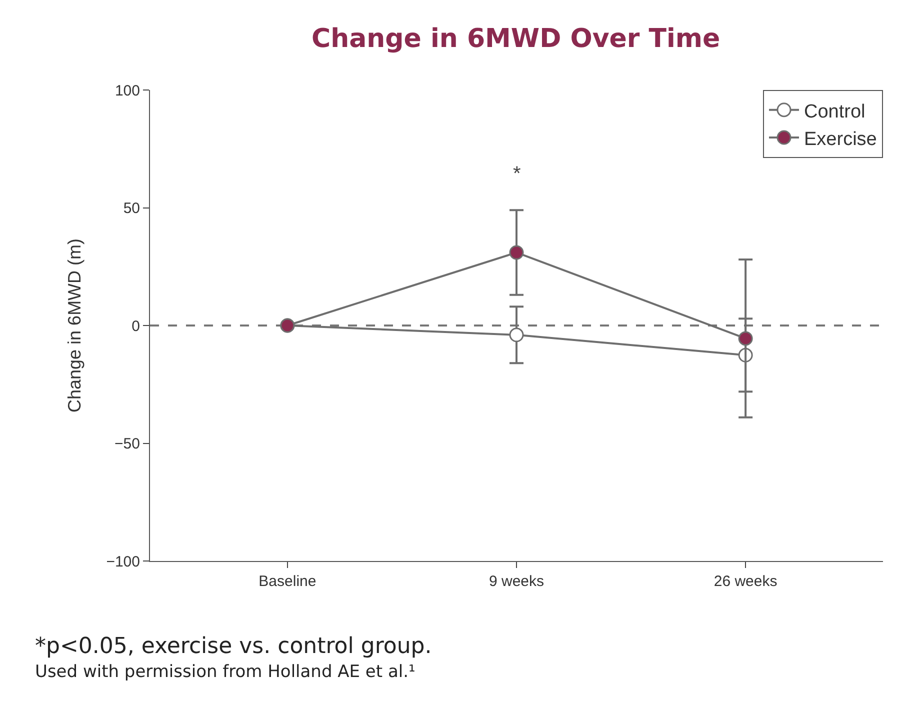 Image resolution: width=913 pixels, height=716 pixels. Describe the element at coordinates (516, 581) in the screenshot. I see `x-tick-label: 9 weeks` at that location.